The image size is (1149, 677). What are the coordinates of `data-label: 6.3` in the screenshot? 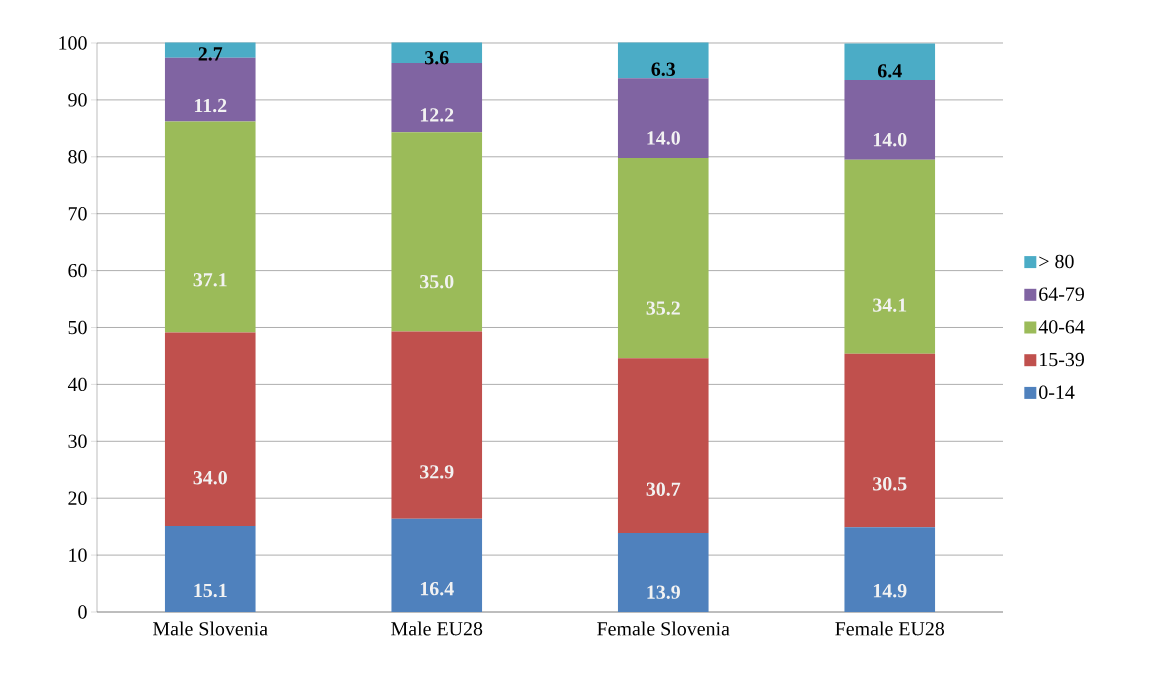 It's located at (663, 69).